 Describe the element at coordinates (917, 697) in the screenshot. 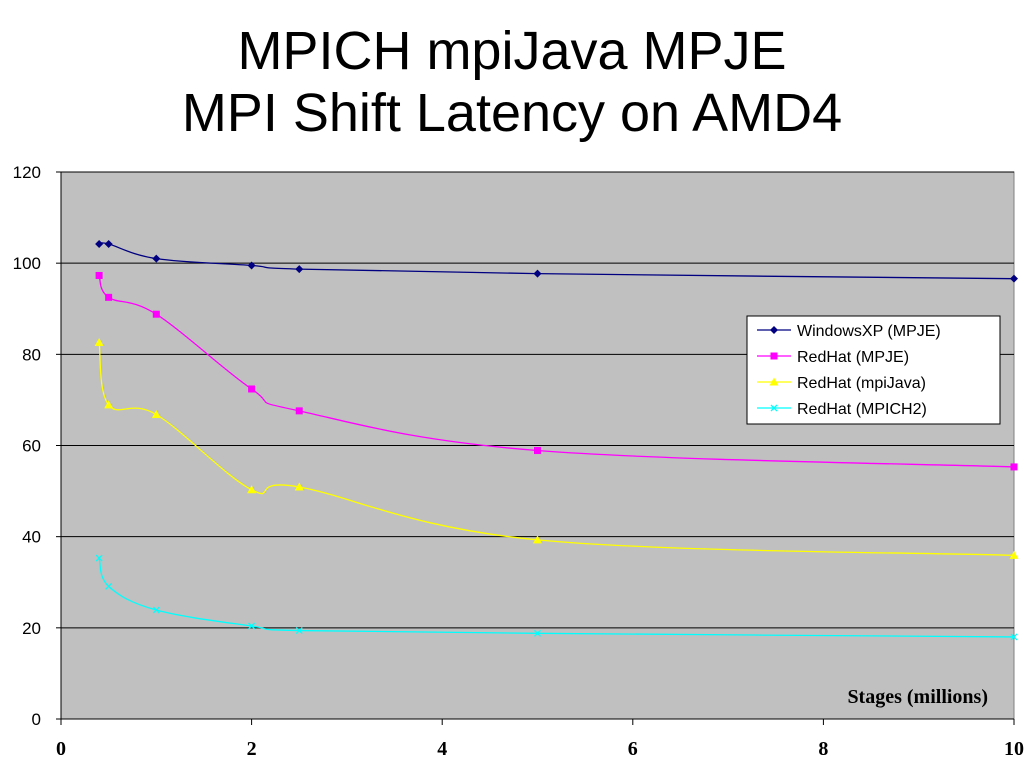

I see `x-axis-label: Stages (millions)` at that location.